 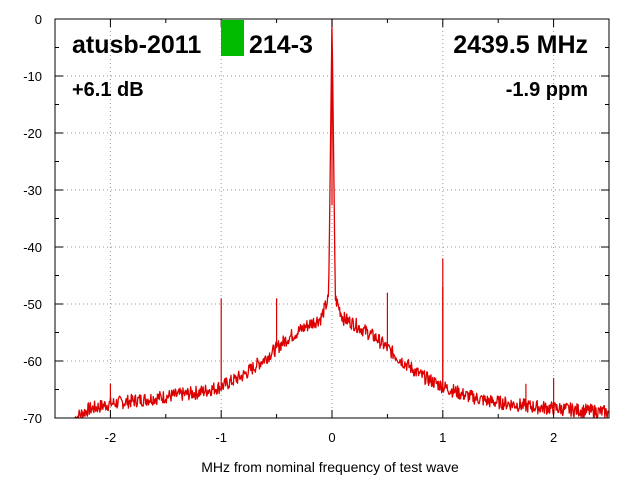 What do you see at coordinates (136, 45) in the screenshot?
I see `device-title-left: atusb-2011` at bounding box center [136, 45].